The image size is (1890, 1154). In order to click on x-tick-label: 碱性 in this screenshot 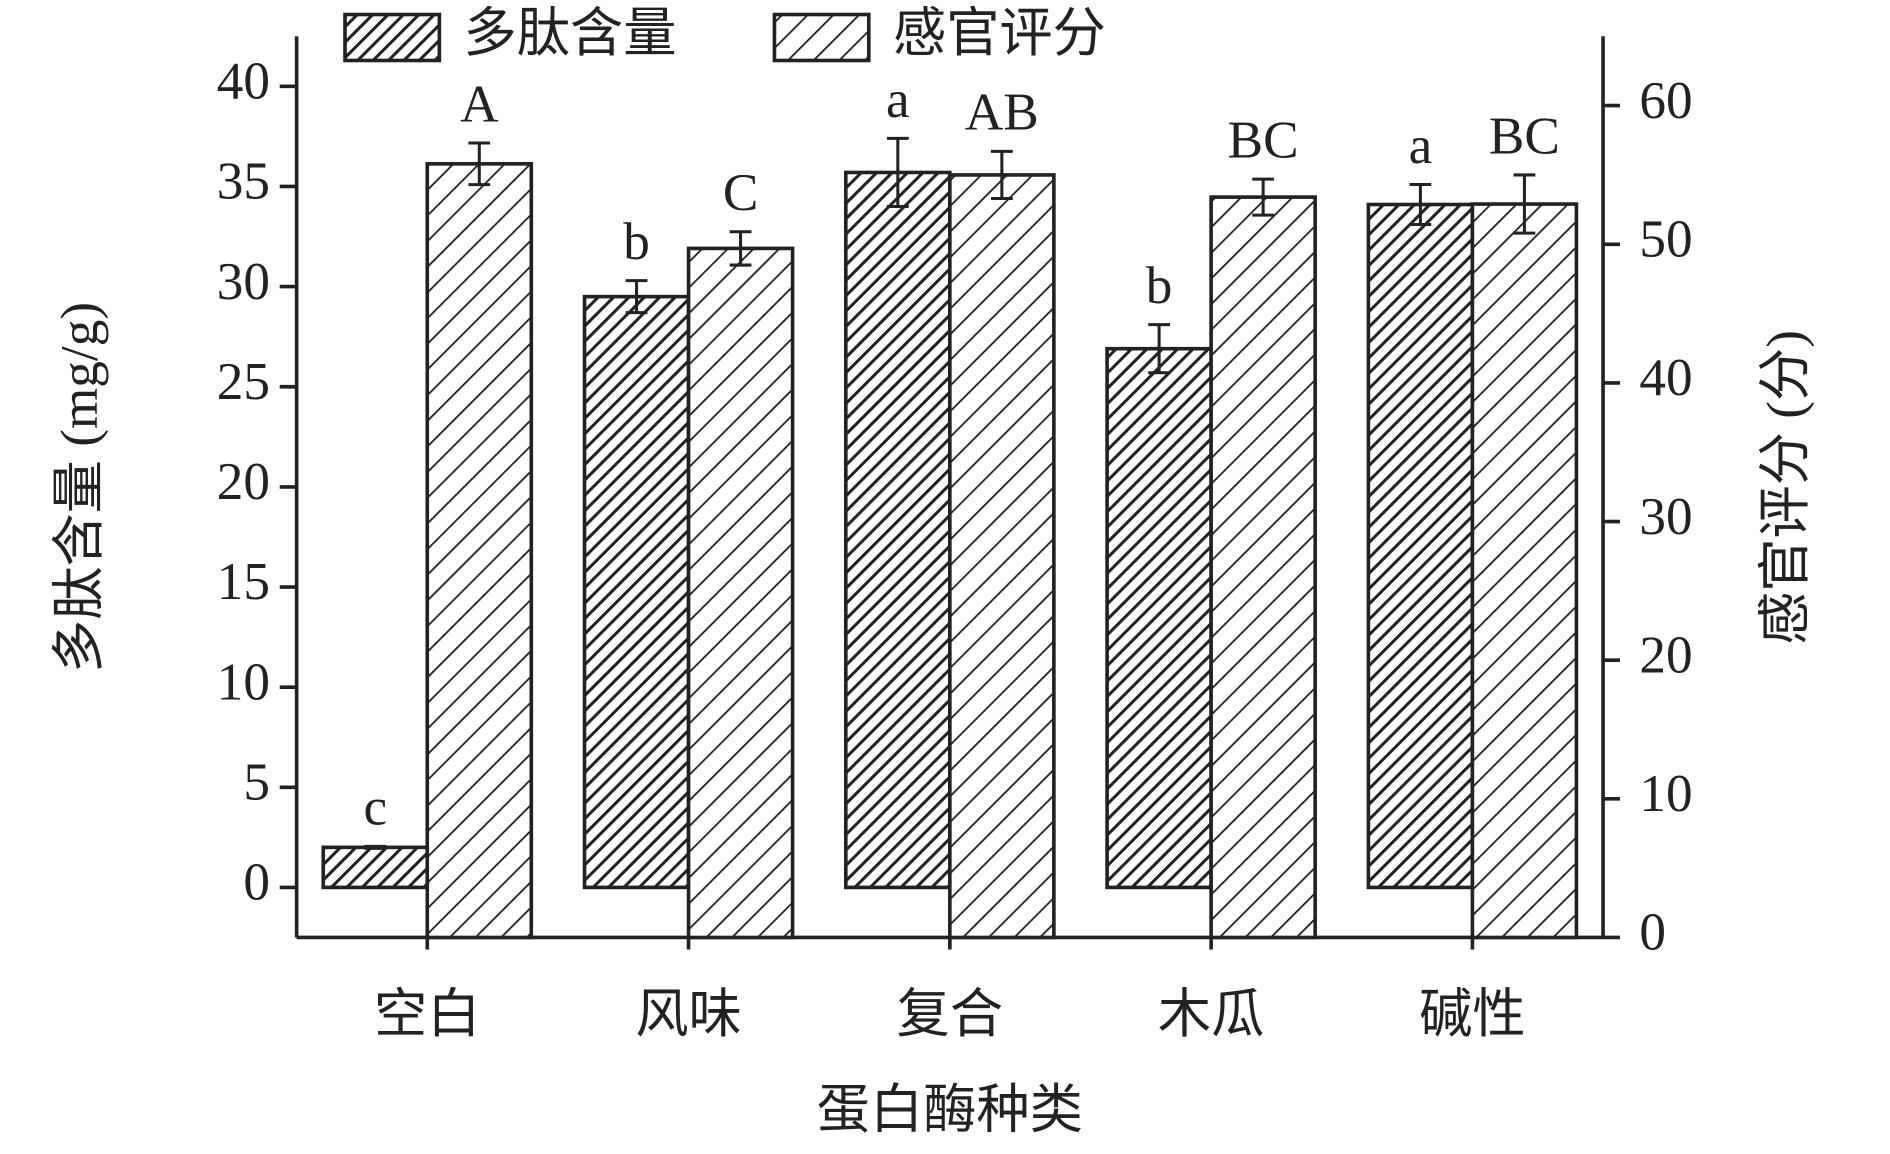, I will do `click(1472, 1014)`.